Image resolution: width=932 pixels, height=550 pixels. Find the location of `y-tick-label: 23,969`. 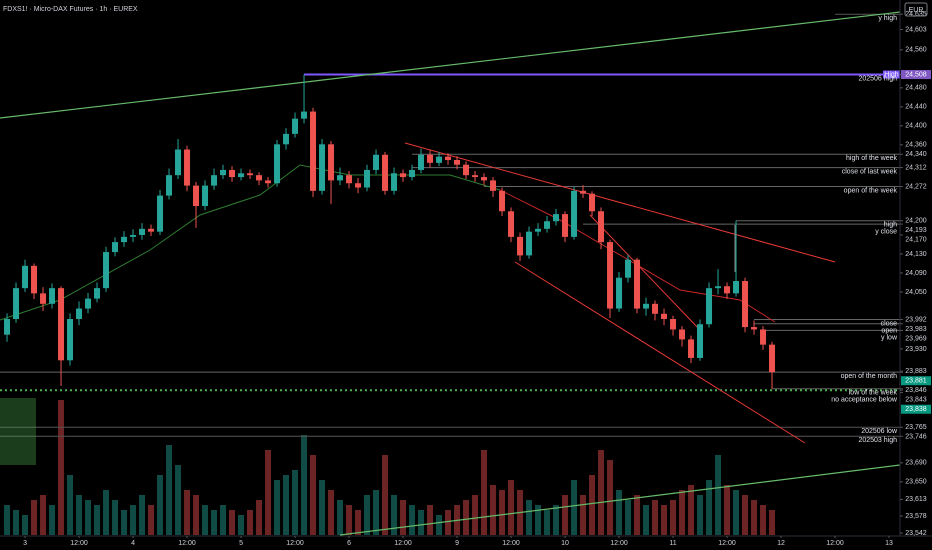

y-tick-label: 23,969 is located at coordinates (916, 338).